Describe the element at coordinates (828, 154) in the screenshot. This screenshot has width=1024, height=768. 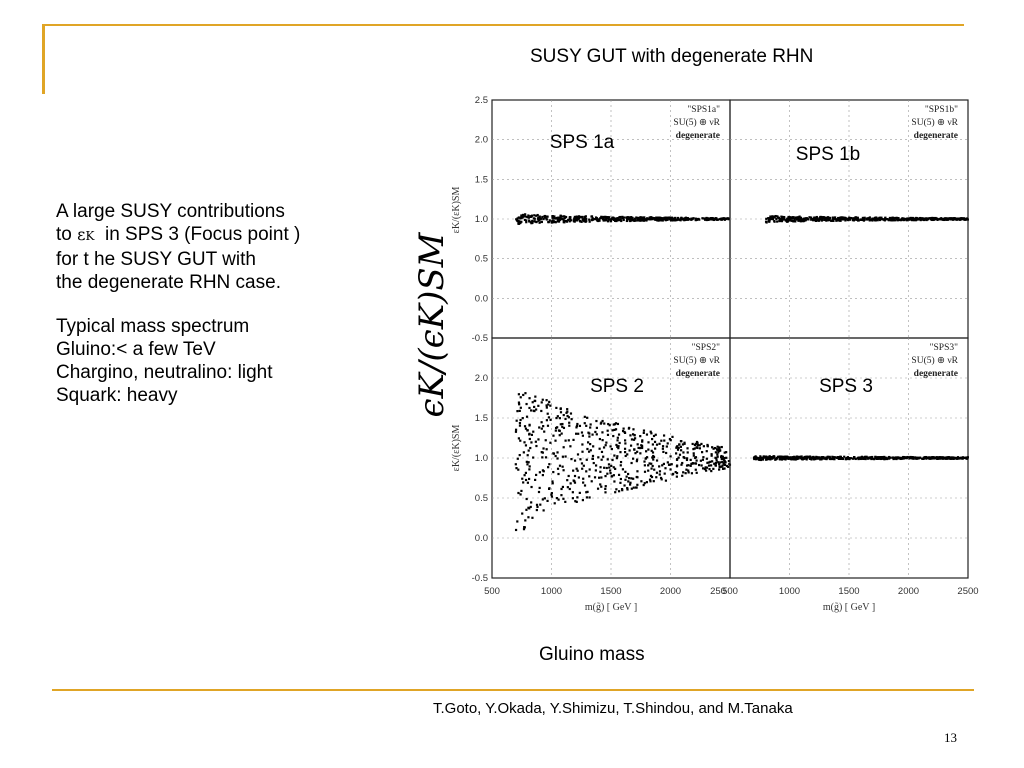
I see `panel-label: SPS 1b` at that location.